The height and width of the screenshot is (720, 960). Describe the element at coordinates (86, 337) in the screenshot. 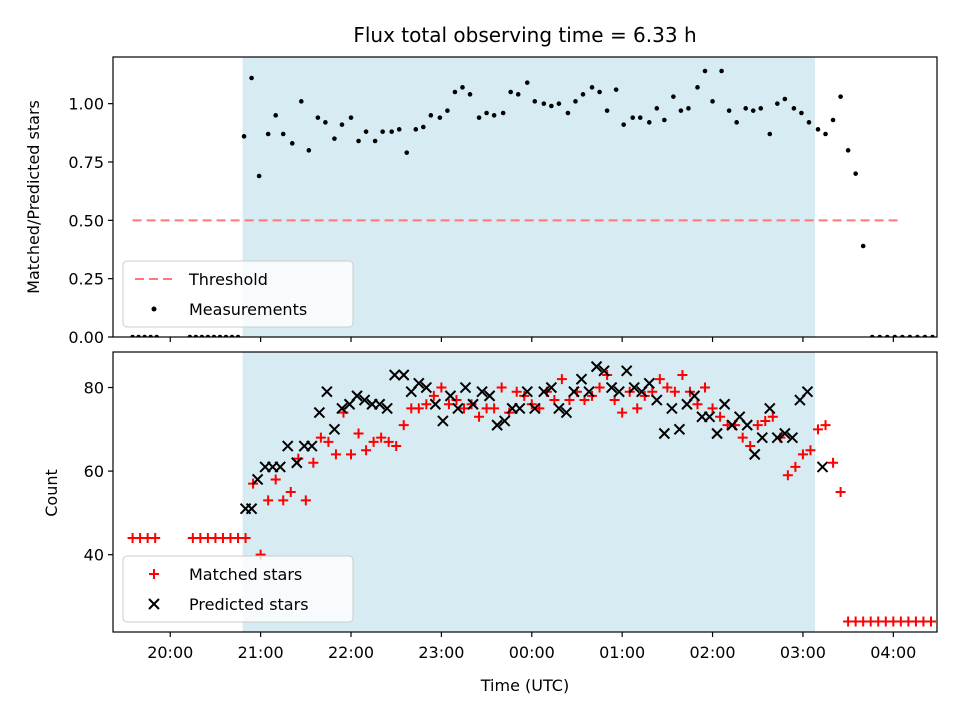

I see `y-tick-label: 0.00` at that location.